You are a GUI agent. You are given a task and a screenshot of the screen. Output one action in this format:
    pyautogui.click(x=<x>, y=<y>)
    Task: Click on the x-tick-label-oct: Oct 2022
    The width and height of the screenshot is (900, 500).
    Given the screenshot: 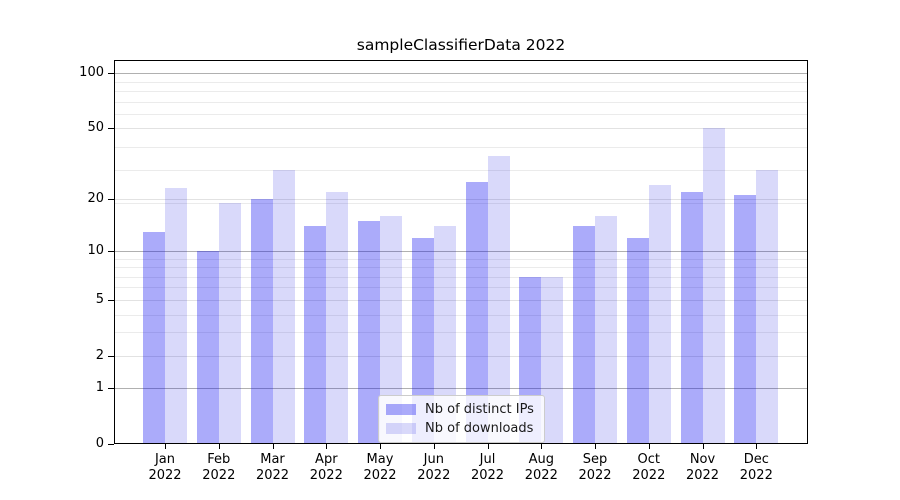 What is the action you would take?
    pyautogui.click(x=649, y=467)
    